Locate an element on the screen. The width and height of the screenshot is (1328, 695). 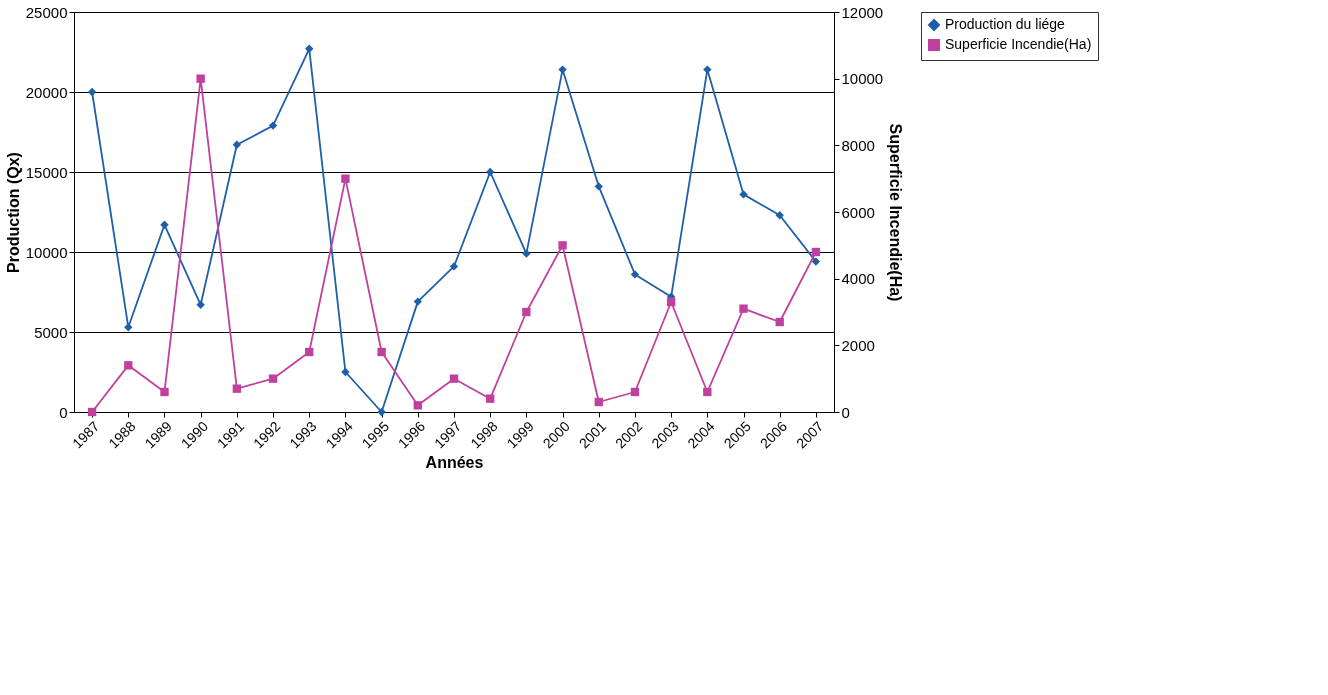
y-tick-label: 0 is located at coordinates (63, 412).